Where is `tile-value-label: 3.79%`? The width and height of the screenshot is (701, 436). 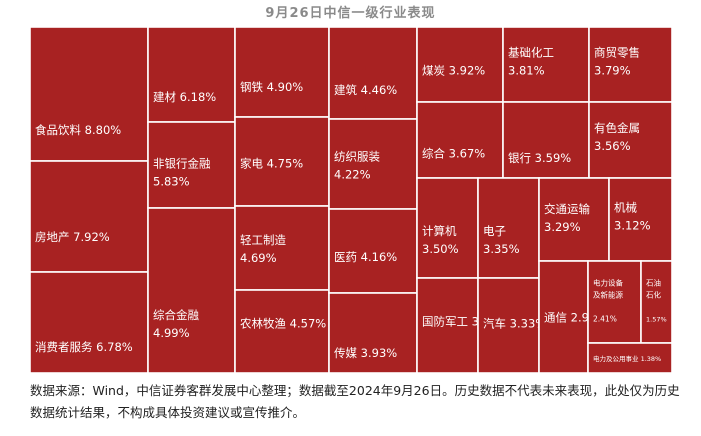
tile-value-label: 3.79% is located at coordinates (612, 71).